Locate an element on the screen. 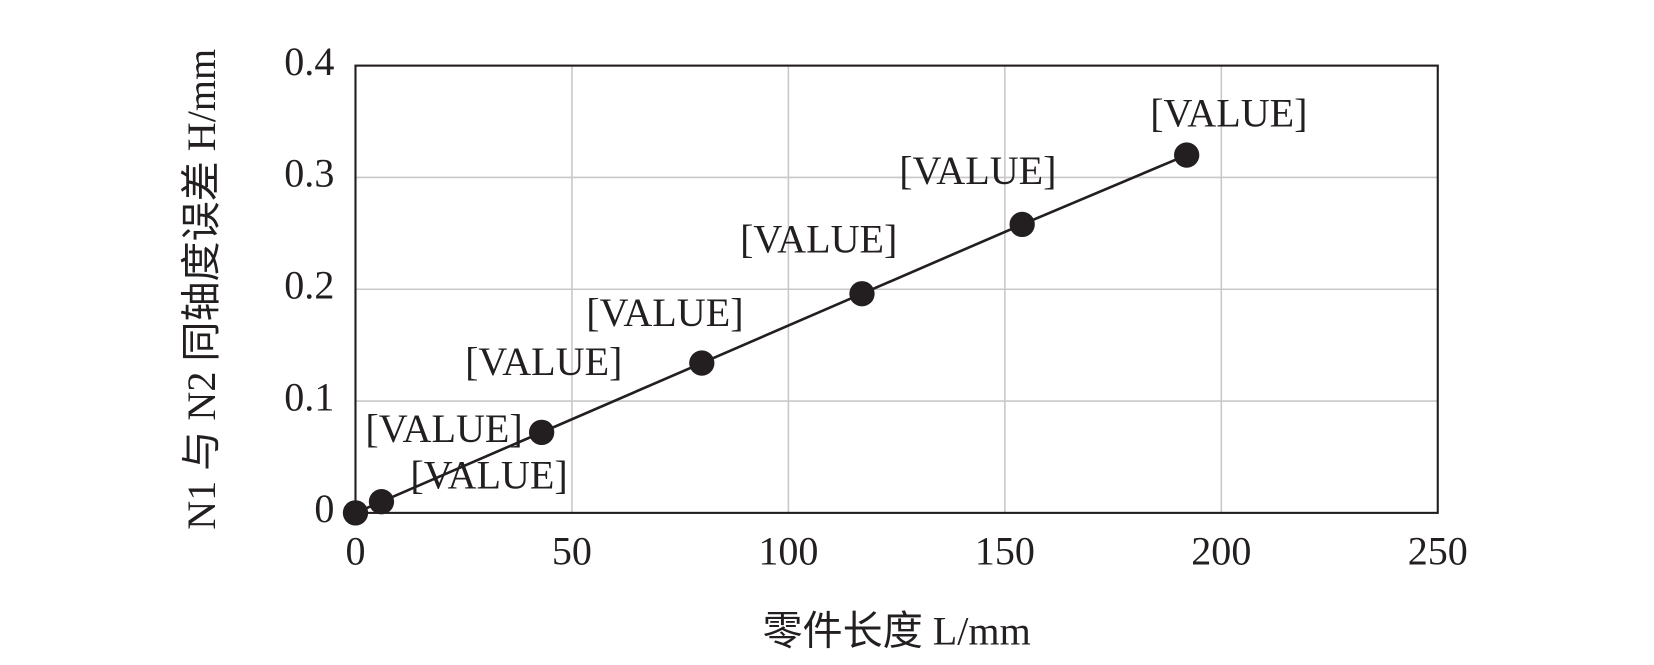  y-axis-label: N1 与 N2 同轴度误差 H/mm is located at coordinates (201, 289).